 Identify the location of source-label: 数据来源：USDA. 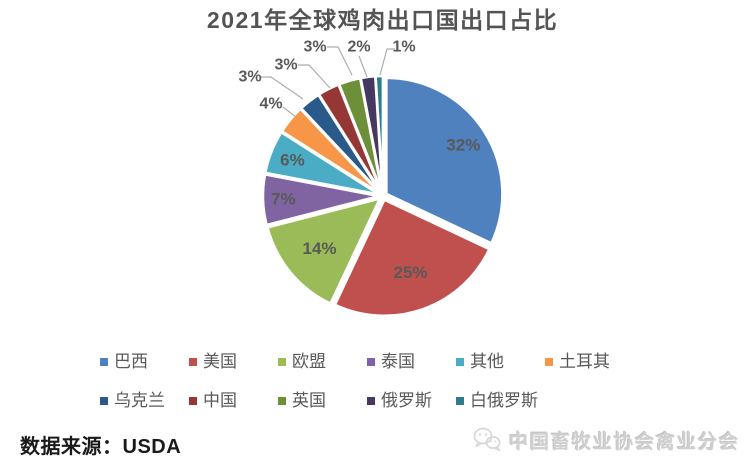
(101, 447).